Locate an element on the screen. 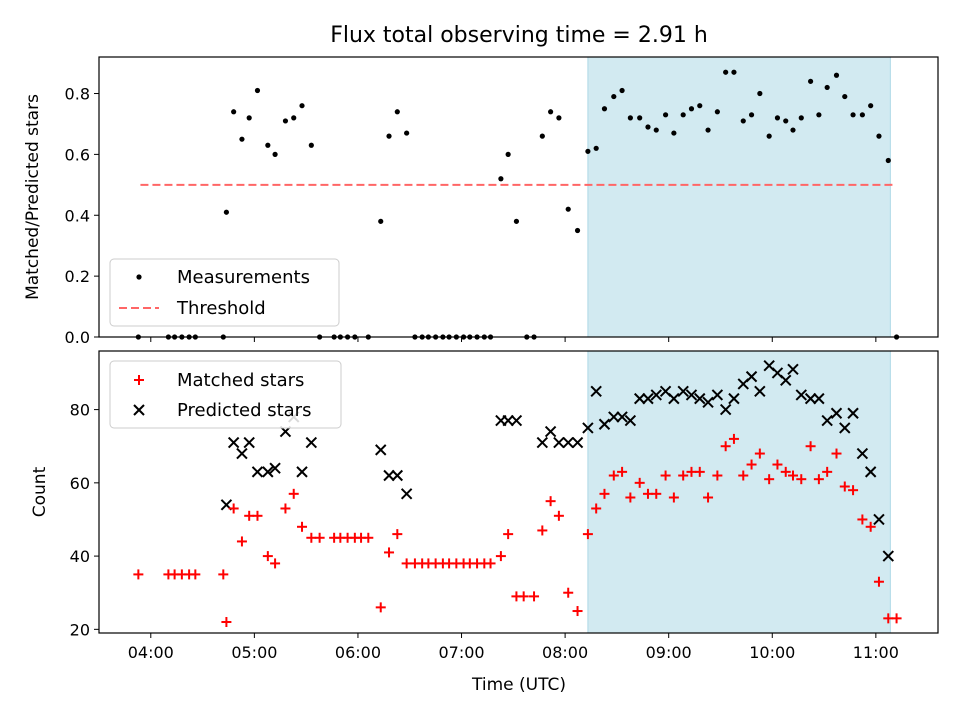 This screenshot has width=960, height=720. legend-label-predicted: Predicted stars is located at coordinates (244, 410).